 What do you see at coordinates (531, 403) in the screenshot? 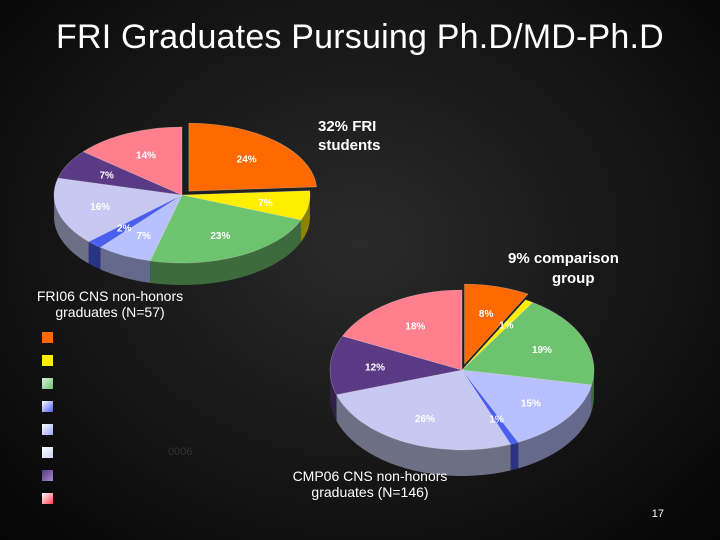
I see `pie-slice-label: 15%` at bounding box center [531, 403].